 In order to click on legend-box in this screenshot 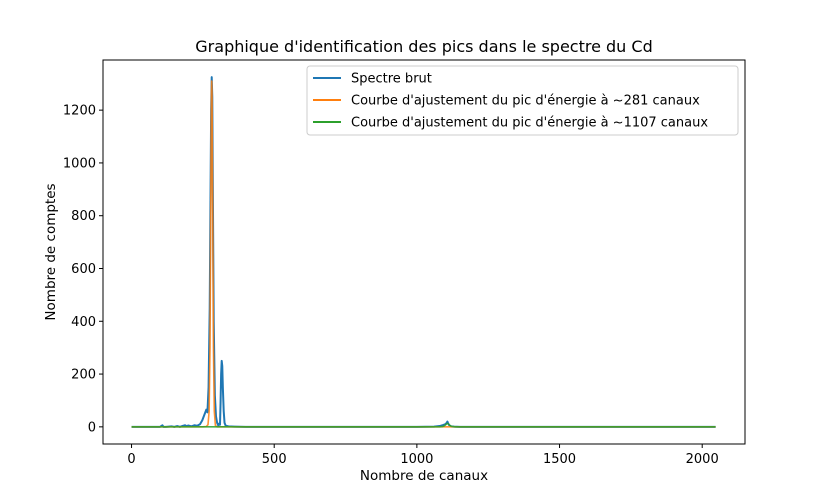, I will do `click(522, 100)`.